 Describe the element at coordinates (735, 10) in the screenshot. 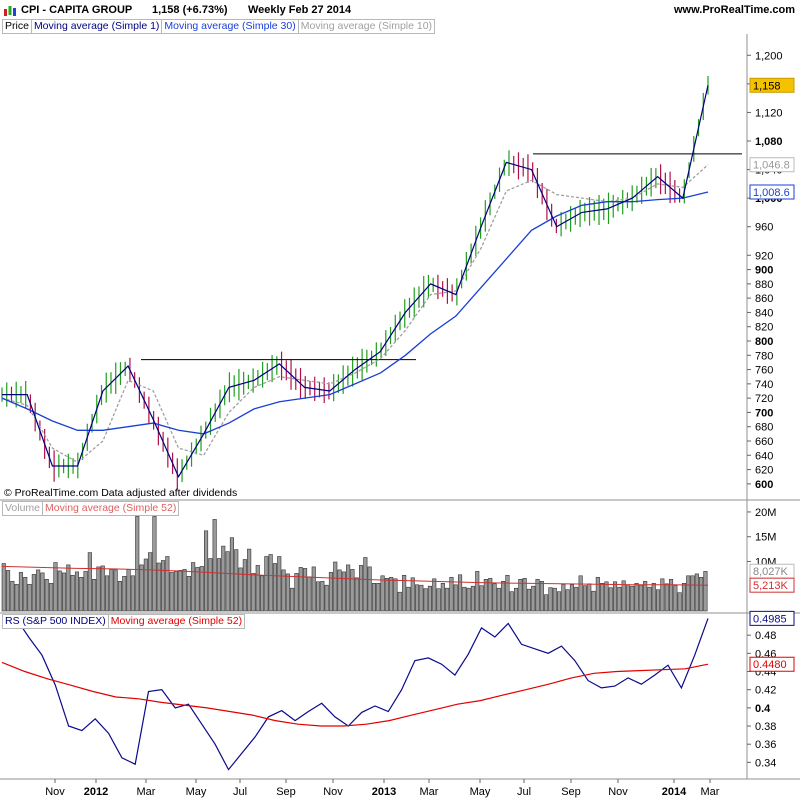

I see `site-link: www.ProRealTime.com` at that location.